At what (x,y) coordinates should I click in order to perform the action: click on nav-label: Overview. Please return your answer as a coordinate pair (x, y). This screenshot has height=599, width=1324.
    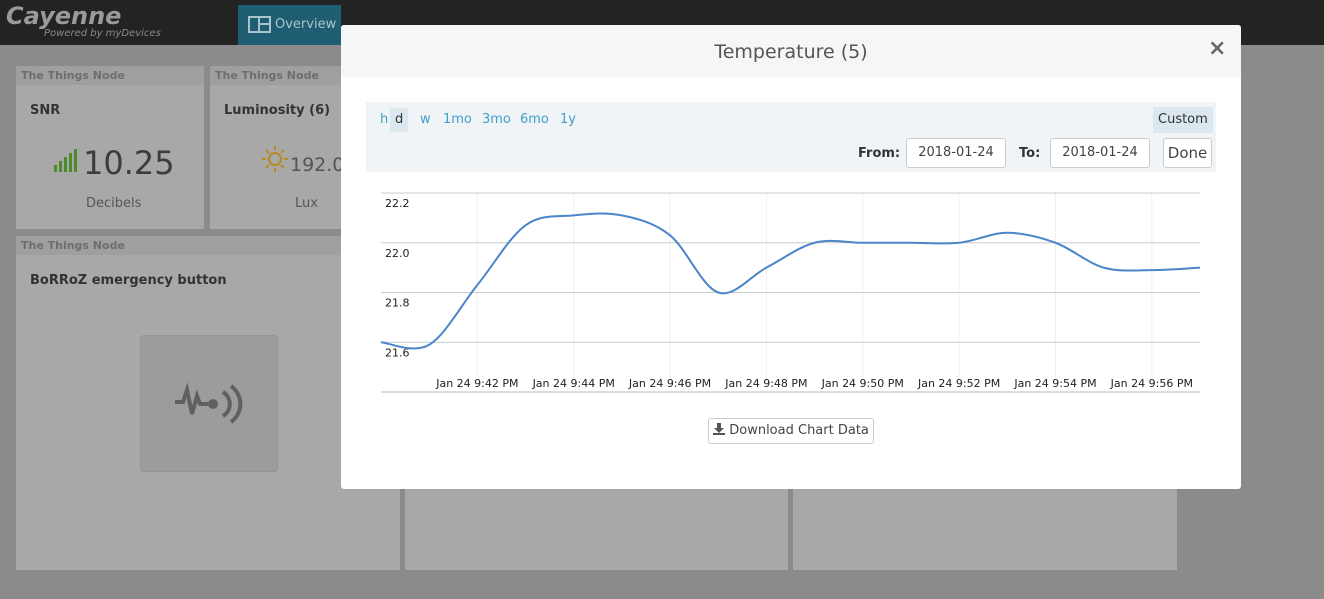
    Looking at the image, I should click on (306, 24).